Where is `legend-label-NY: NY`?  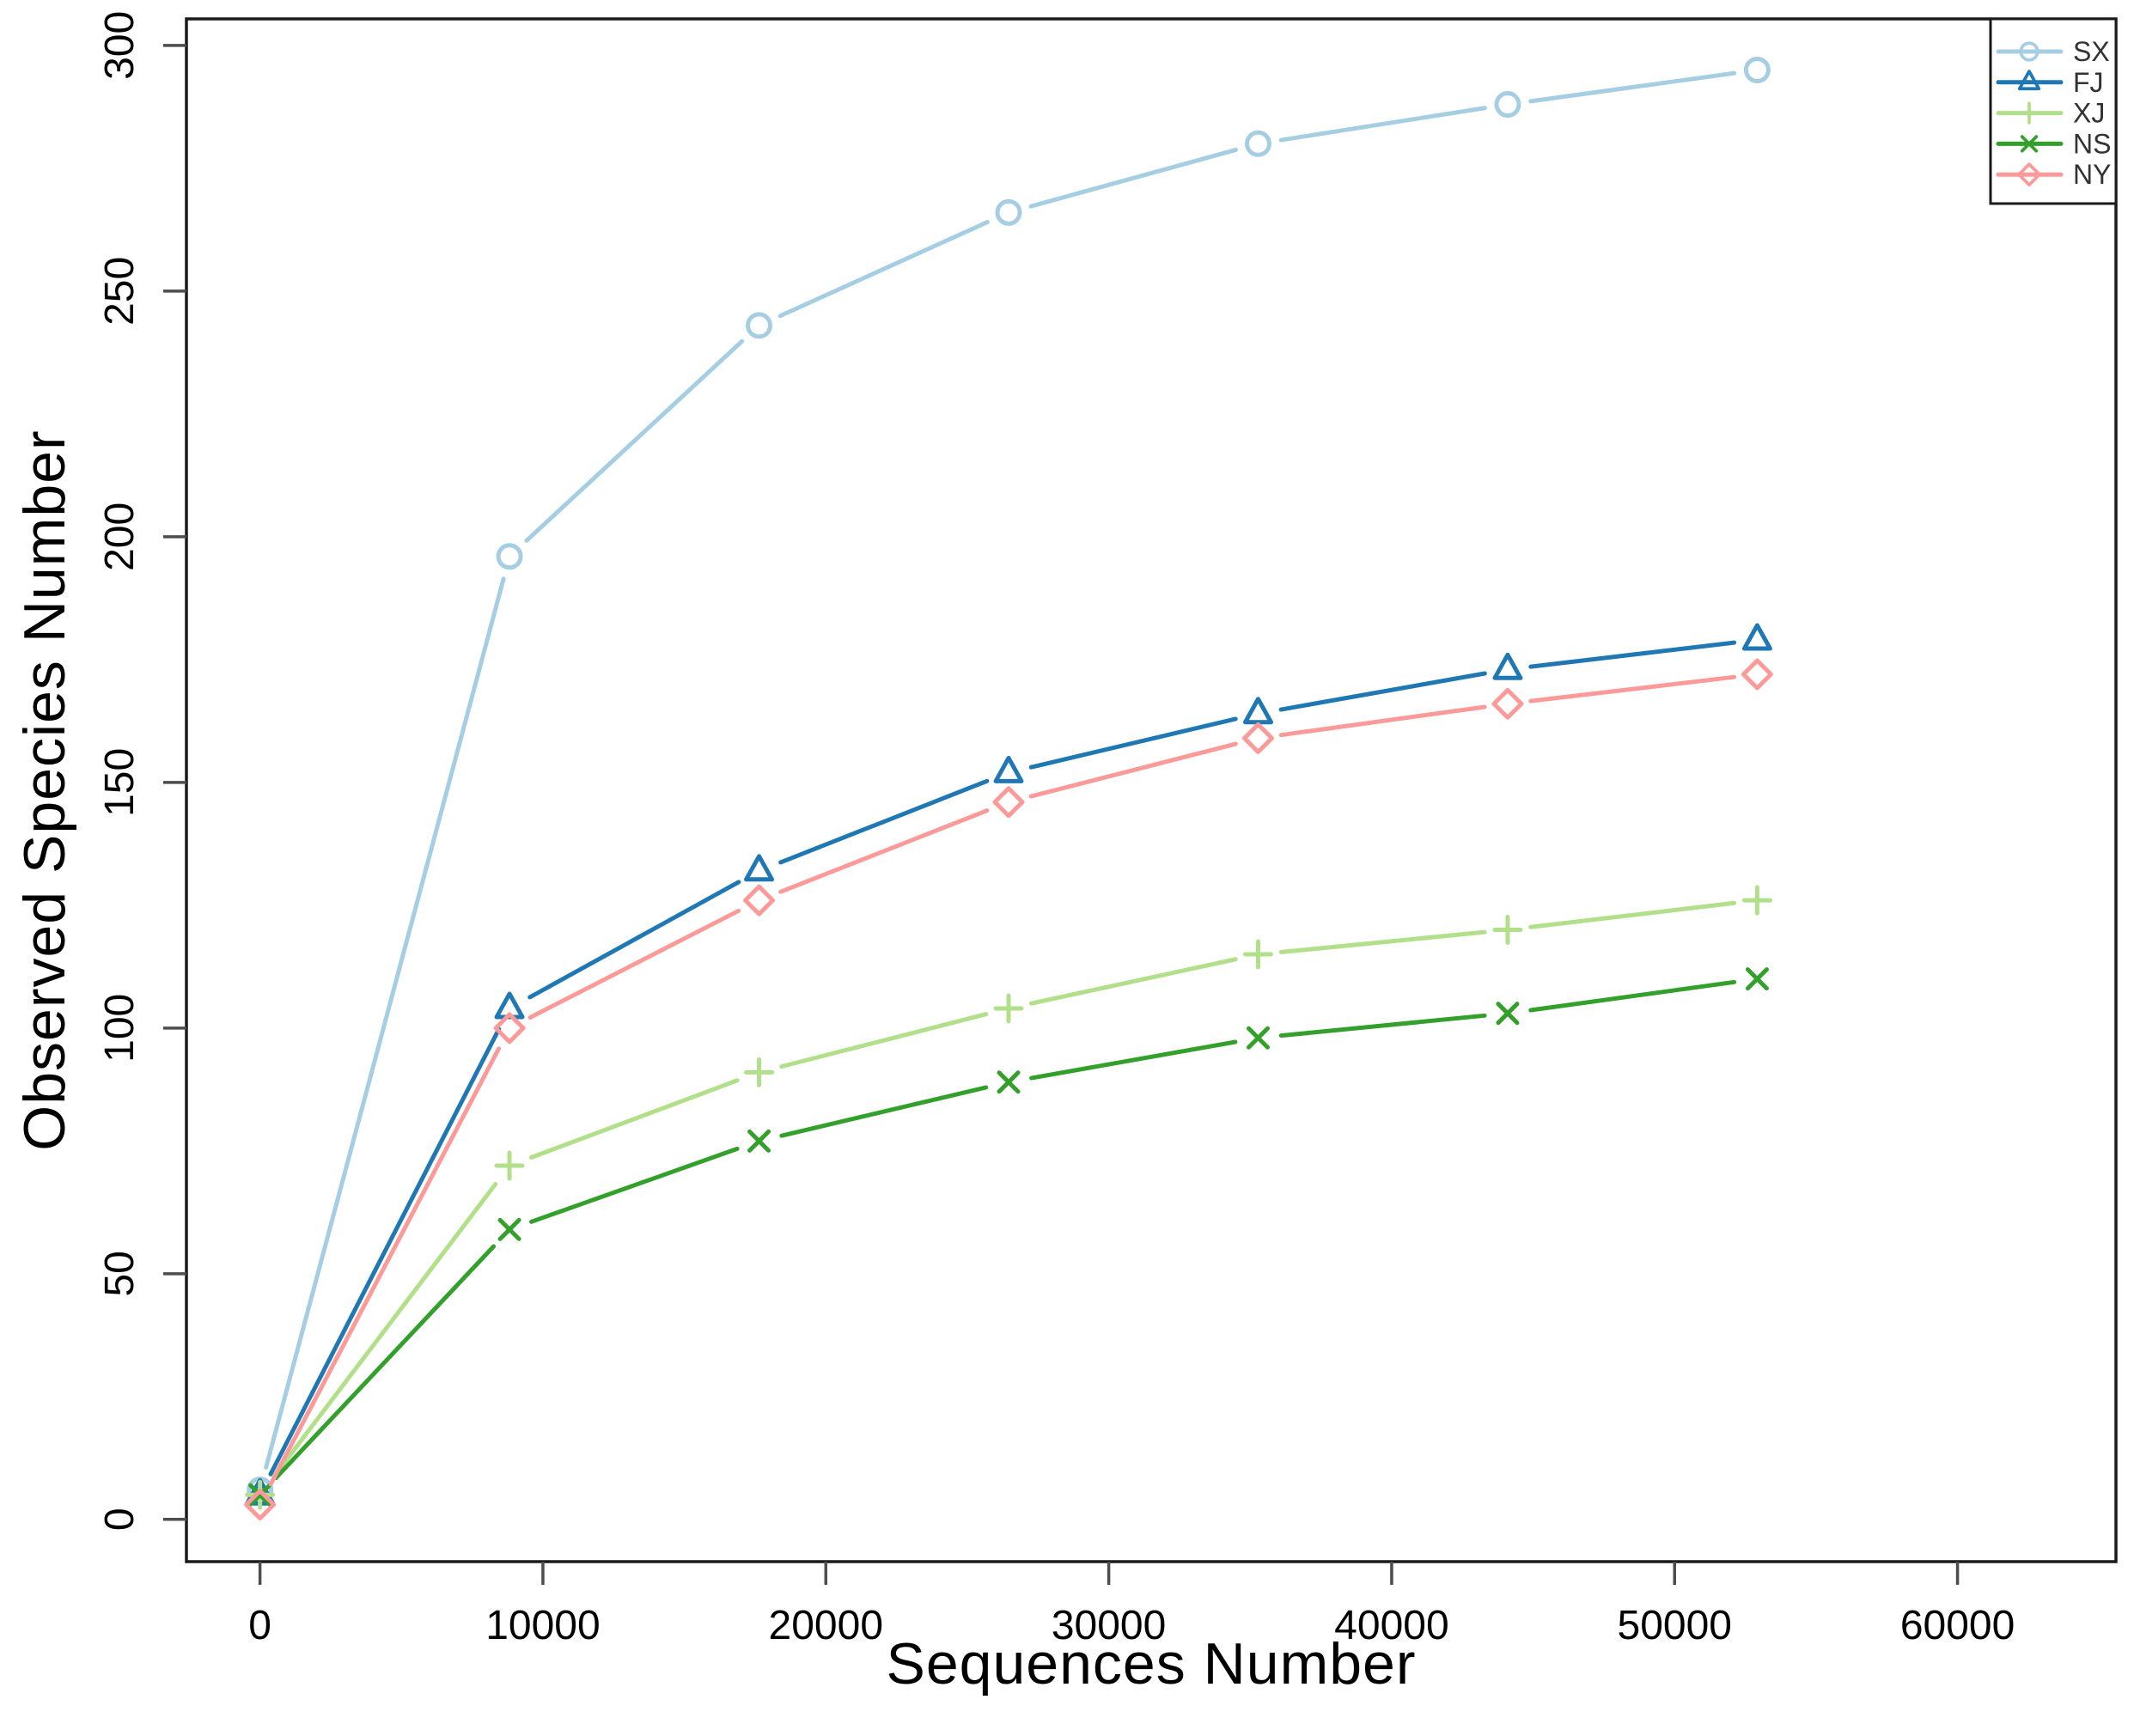
legend-label-NY: NY is located at coordinates (2092, 175).